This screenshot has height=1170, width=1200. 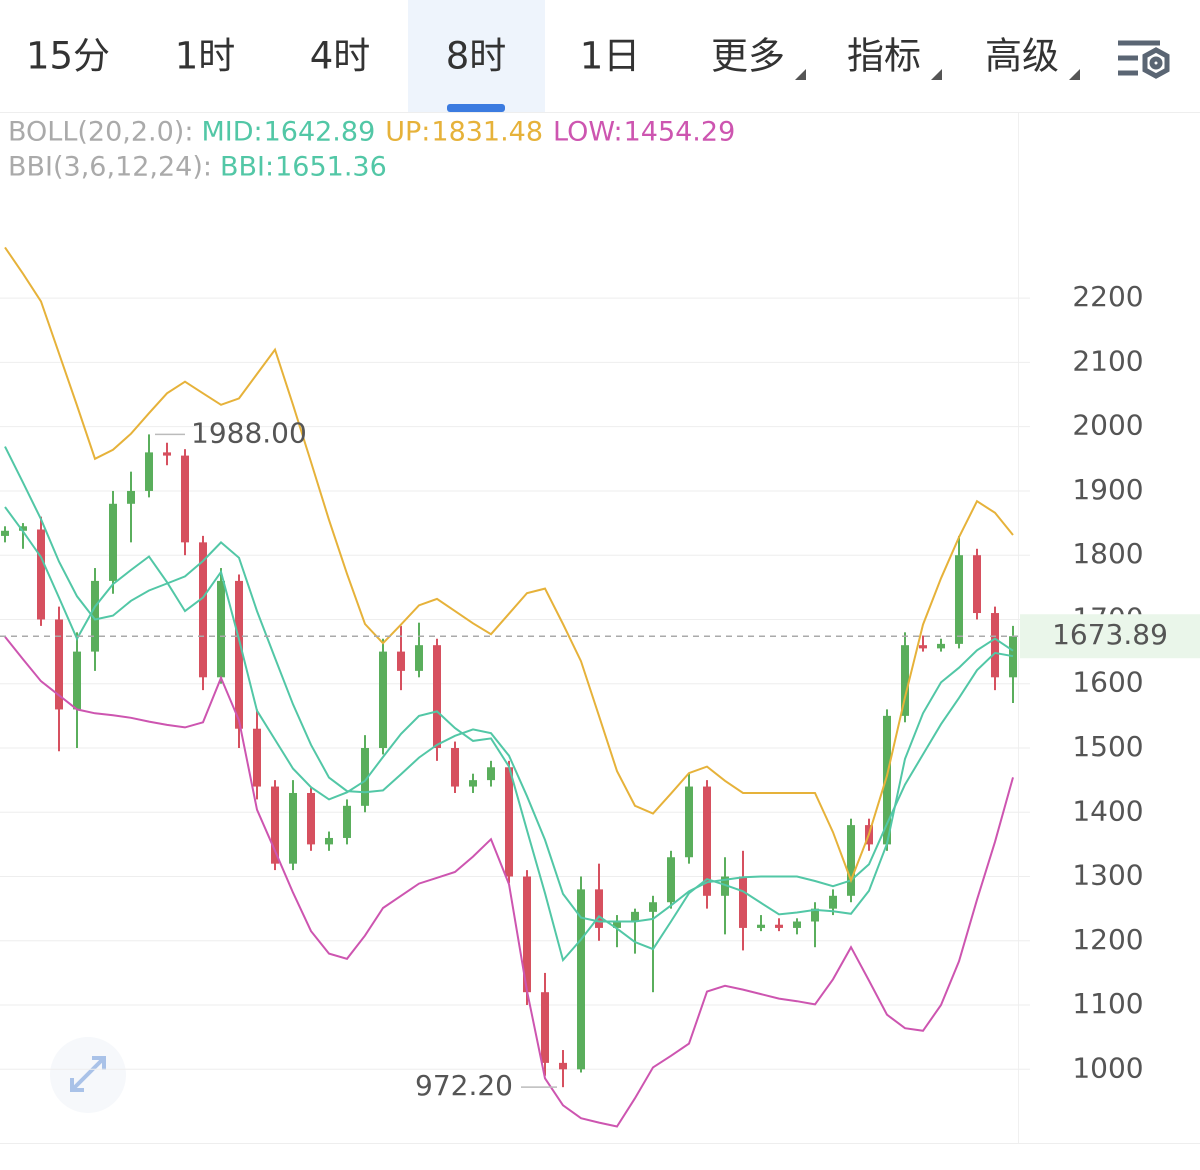 I want to click on settings-icon, so click(x=1144, y=59).